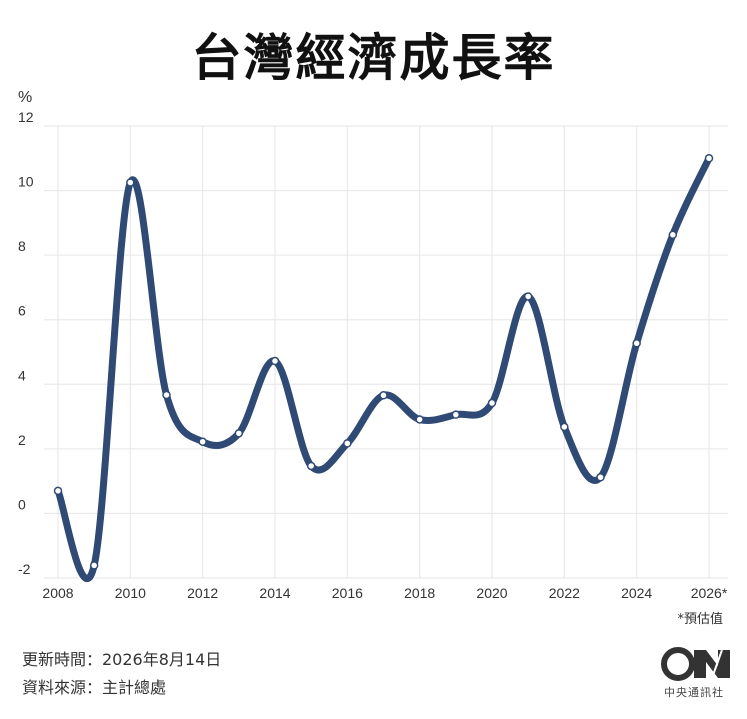 Image resolution: width=747 pixels, height=719 pixels. What do you see at coordinates (564, 592) in the screenshot?
I see `x-tick-label: 2022` at bounding box center [564, 592].